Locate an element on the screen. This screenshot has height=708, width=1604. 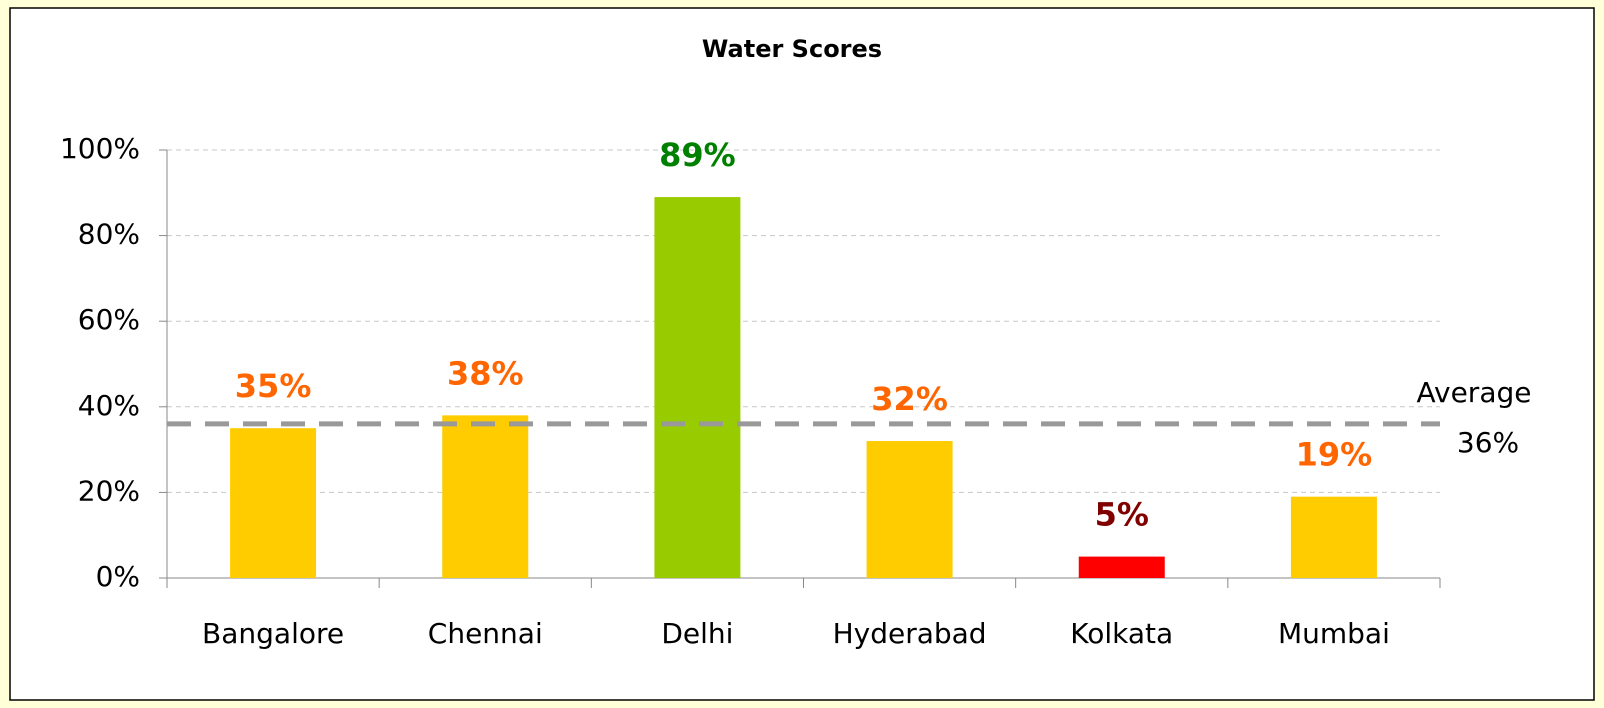
x-tick-label: Chennai is located at coordinates (485, 633).